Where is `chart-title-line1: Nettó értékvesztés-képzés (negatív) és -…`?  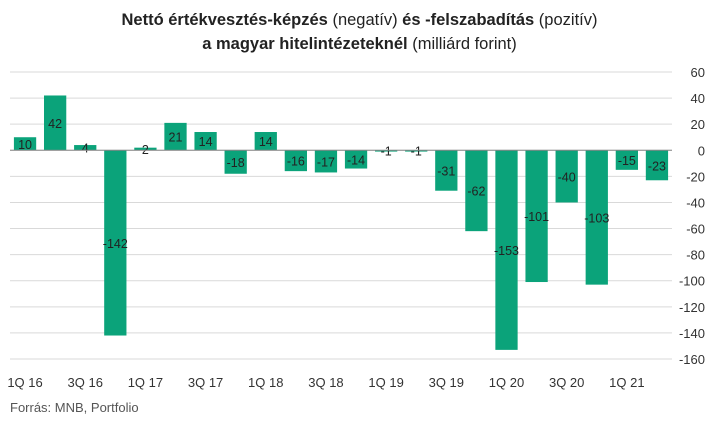
chart-title-line1: Nettó értékvesztés-képzés (negatív) és -… is located at coordinates (359, 20).